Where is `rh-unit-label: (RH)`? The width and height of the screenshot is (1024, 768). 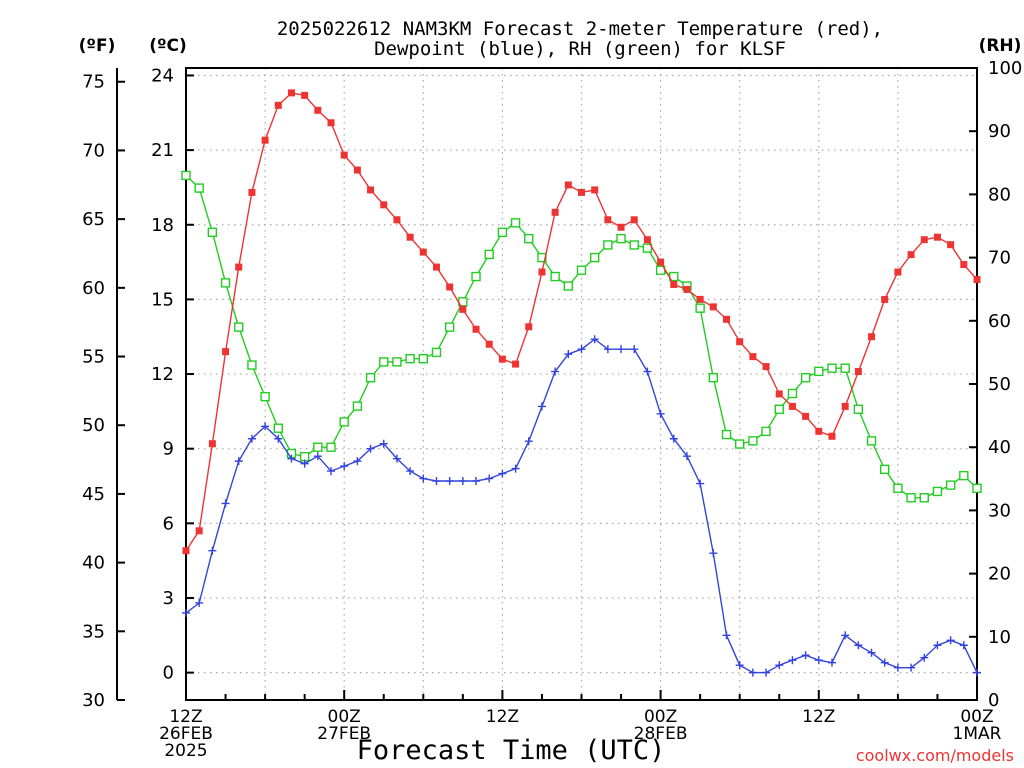
rh-unit-label: (RH) is located at coordinates (1000, 46).